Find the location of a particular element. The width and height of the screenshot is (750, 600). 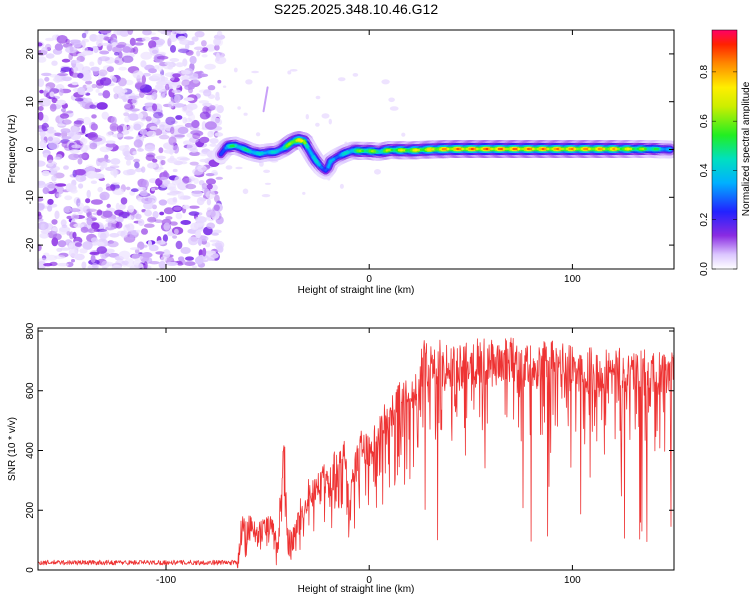

colorbar-tick-label: 0.0 is located at coordinates (704, 269).